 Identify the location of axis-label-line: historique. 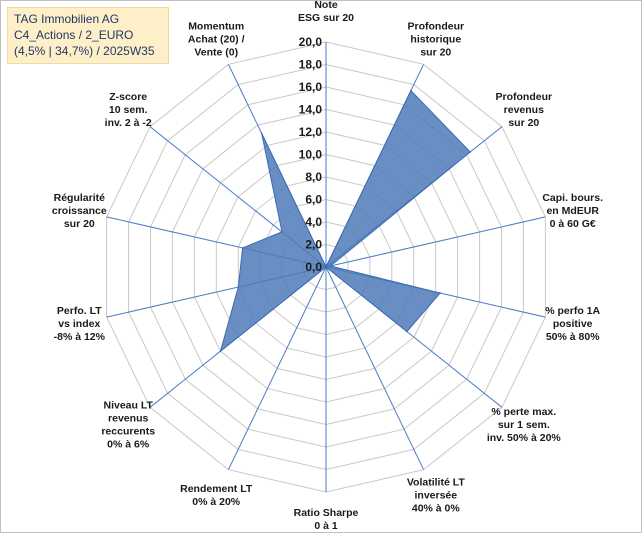
(435, 40).